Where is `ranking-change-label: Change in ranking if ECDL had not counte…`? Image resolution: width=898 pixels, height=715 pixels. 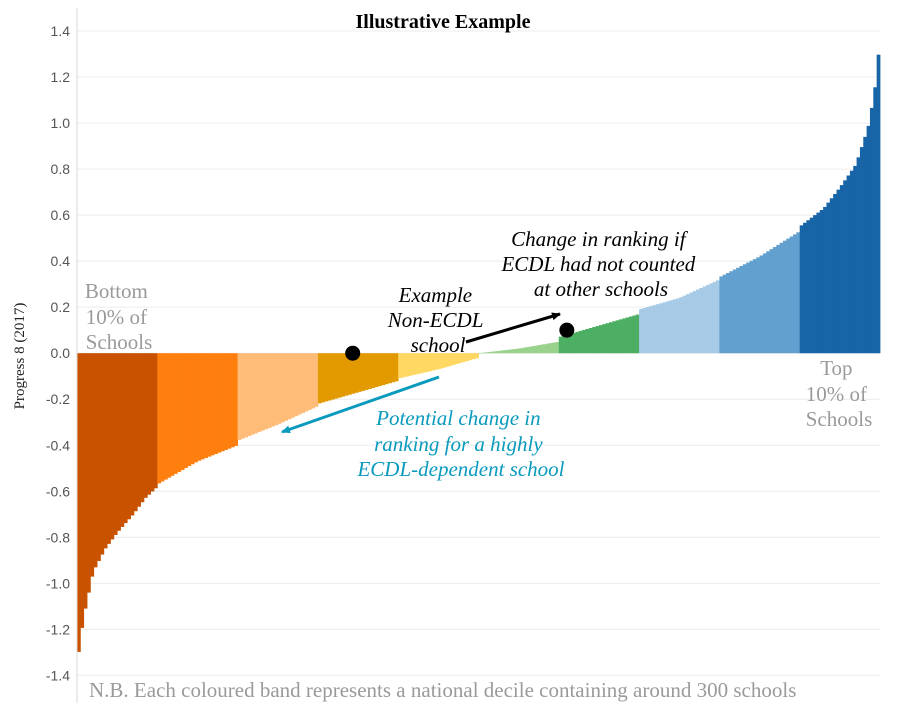
ranking-change-label: Change in ranking if ECDL had not counte… is located at coordinates (600, 264).